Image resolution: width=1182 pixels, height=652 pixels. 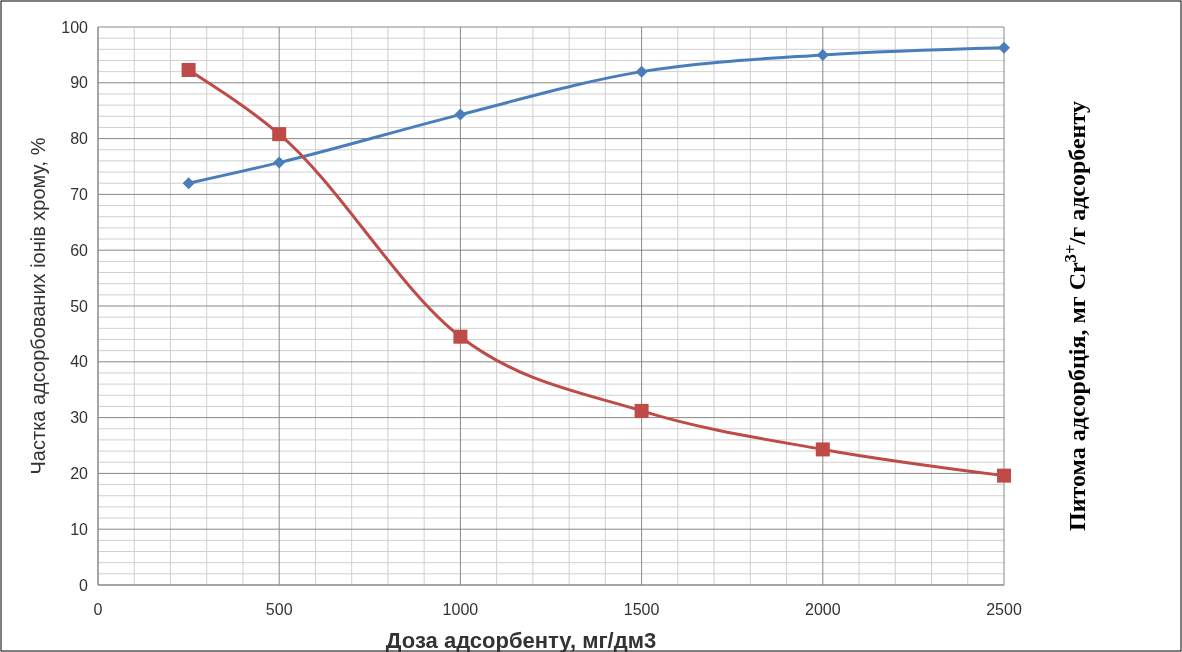 What do you see at coordinates (79, 83) in the screenshot?
I see `y-tick-label: 90` at bounding box center [79, 83].